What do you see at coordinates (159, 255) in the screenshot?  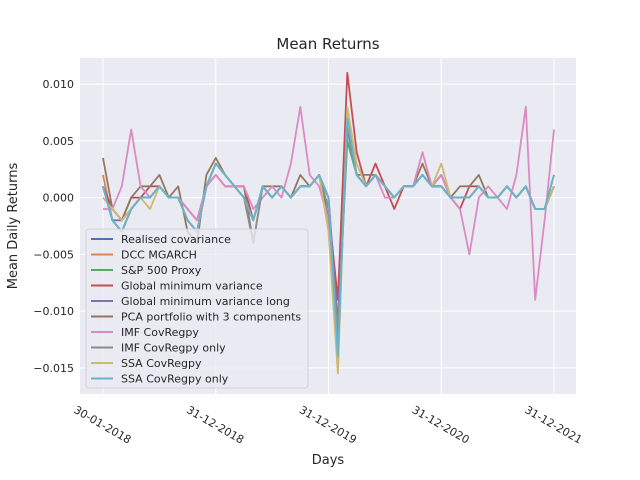 I see `legend-label-dcc-mgarch: DCC MGARCH` at bounding box center [159, 255].